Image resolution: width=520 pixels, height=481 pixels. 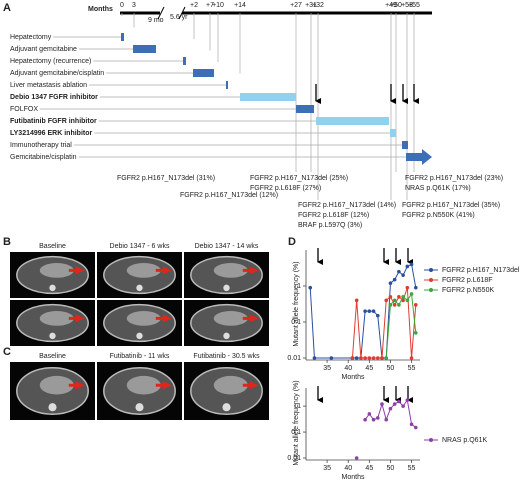 What do you see at coordinates (414, 5) in the screenshot?
I see `timeline-tick-label: +55` at bounding box center [414, 5].